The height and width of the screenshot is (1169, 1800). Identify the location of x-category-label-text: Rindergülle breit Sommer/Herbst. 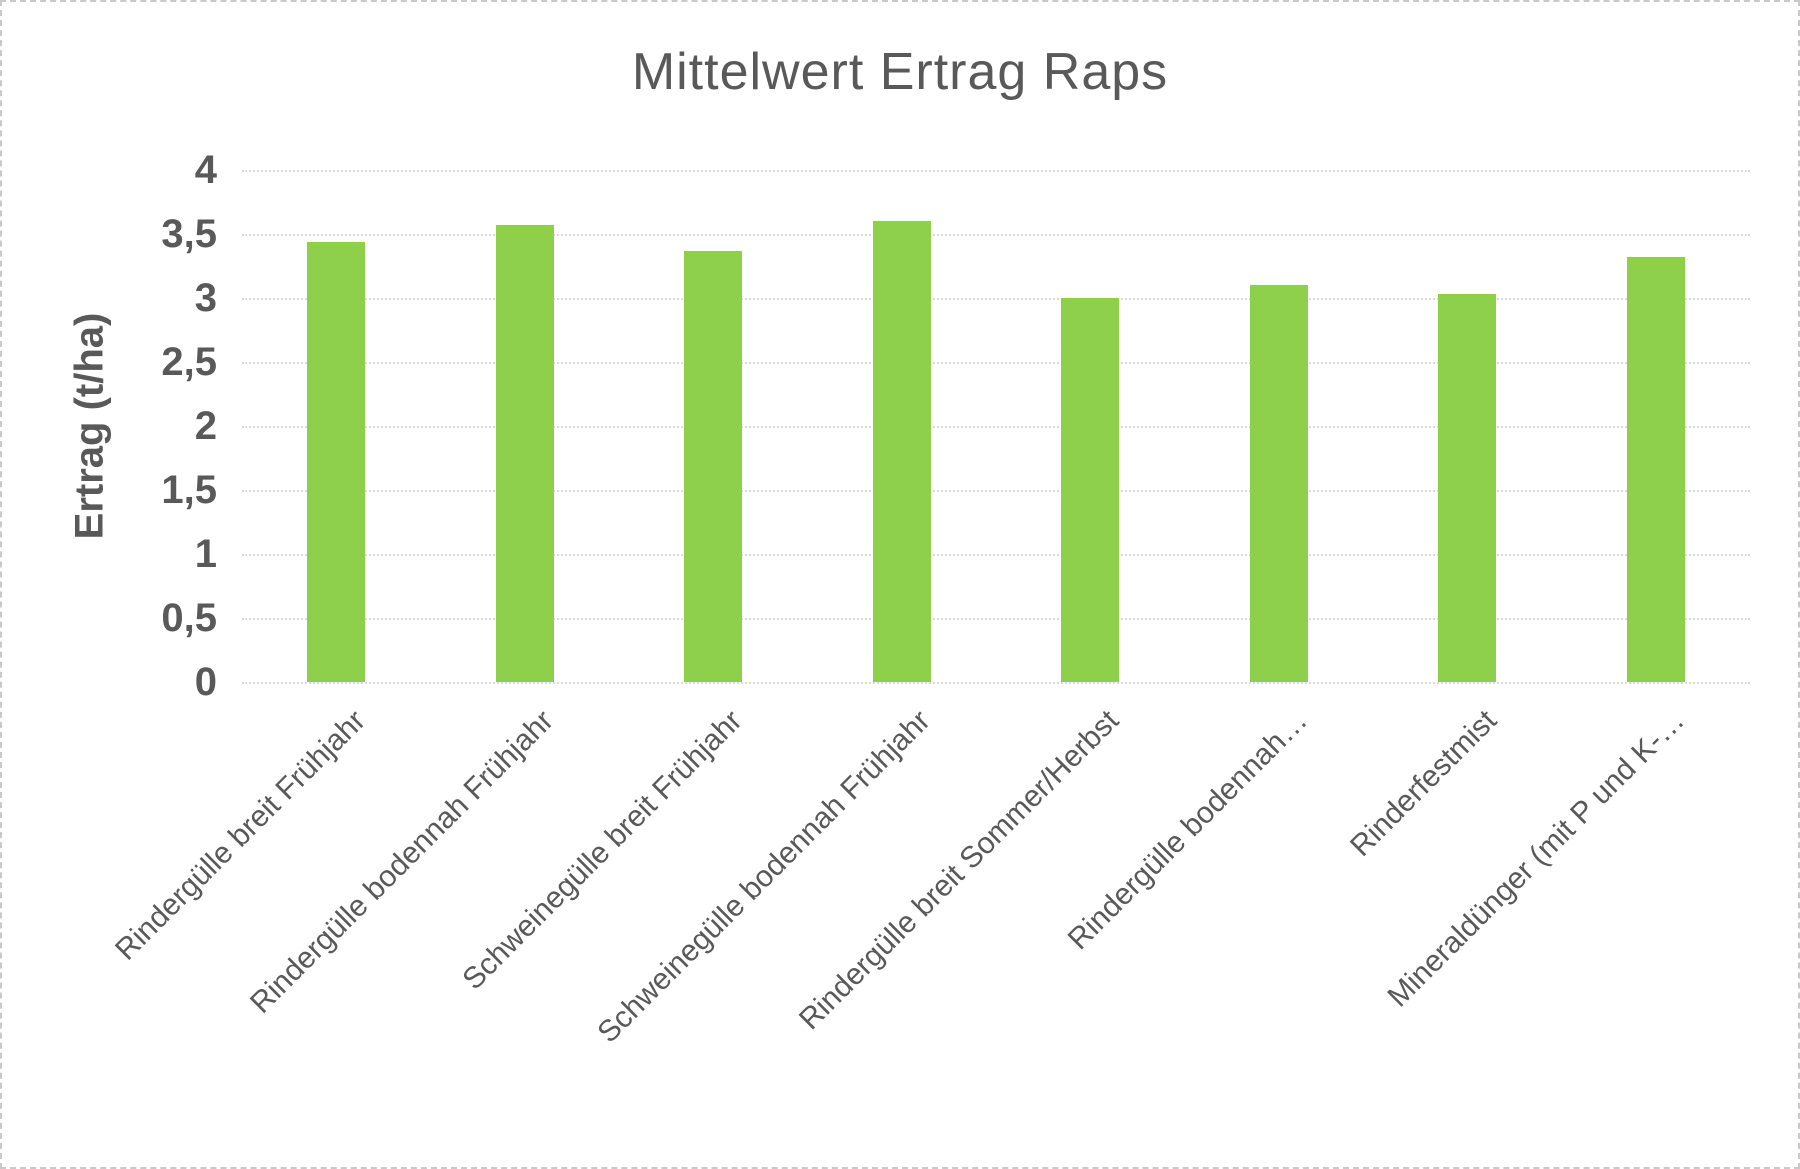
(959, 870).